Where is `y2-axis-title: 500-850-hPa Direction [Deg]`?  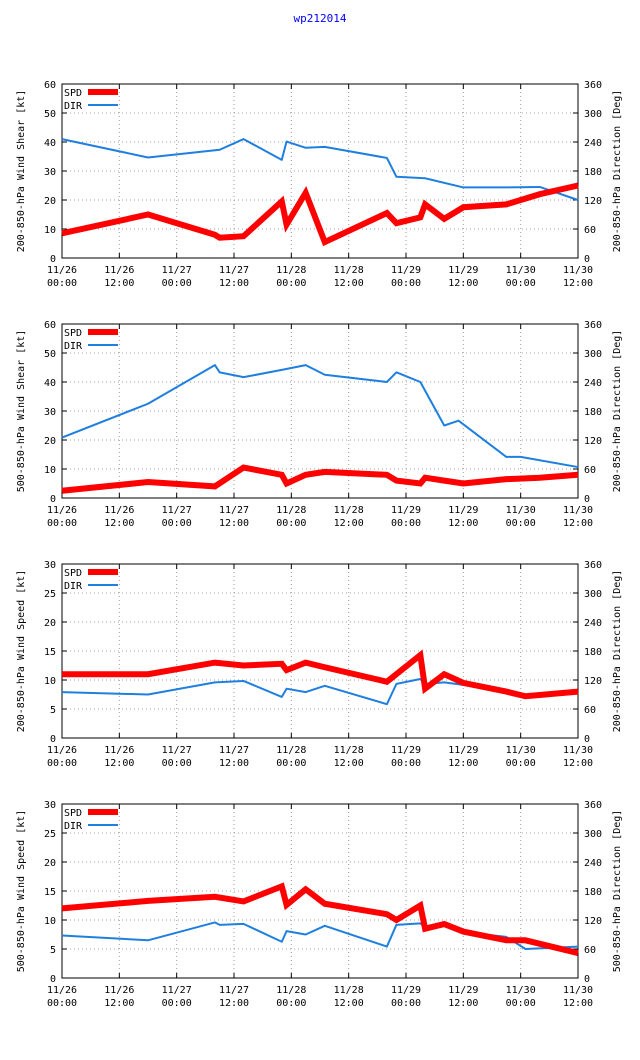
y2-axis-title: 500-850-hPa Direction [Deg] is located at coordinates (617, 891).